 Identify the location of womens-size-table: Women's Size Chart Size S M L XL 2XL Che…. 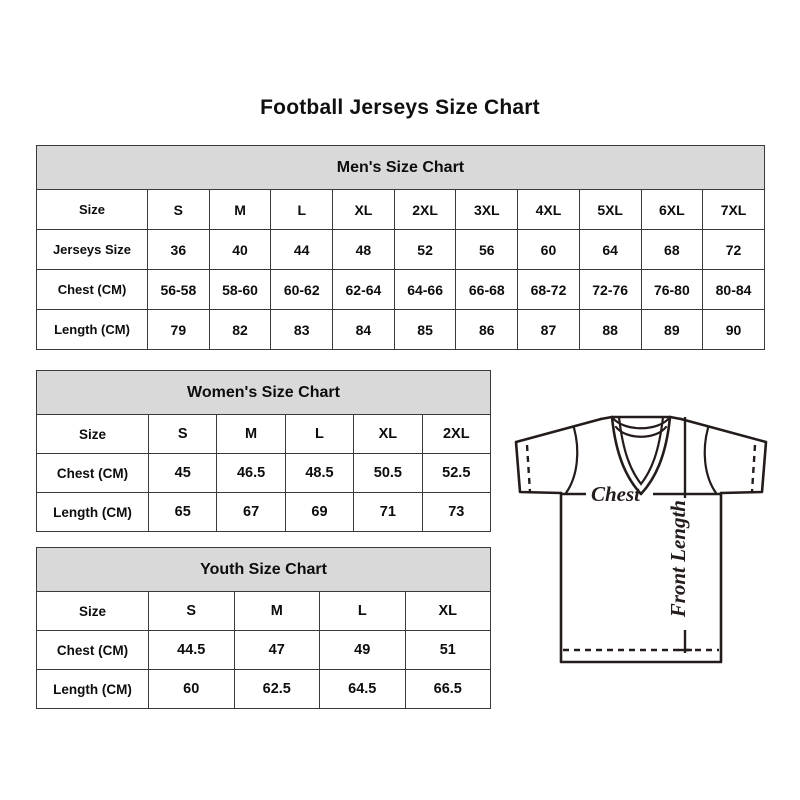
(263, 451).